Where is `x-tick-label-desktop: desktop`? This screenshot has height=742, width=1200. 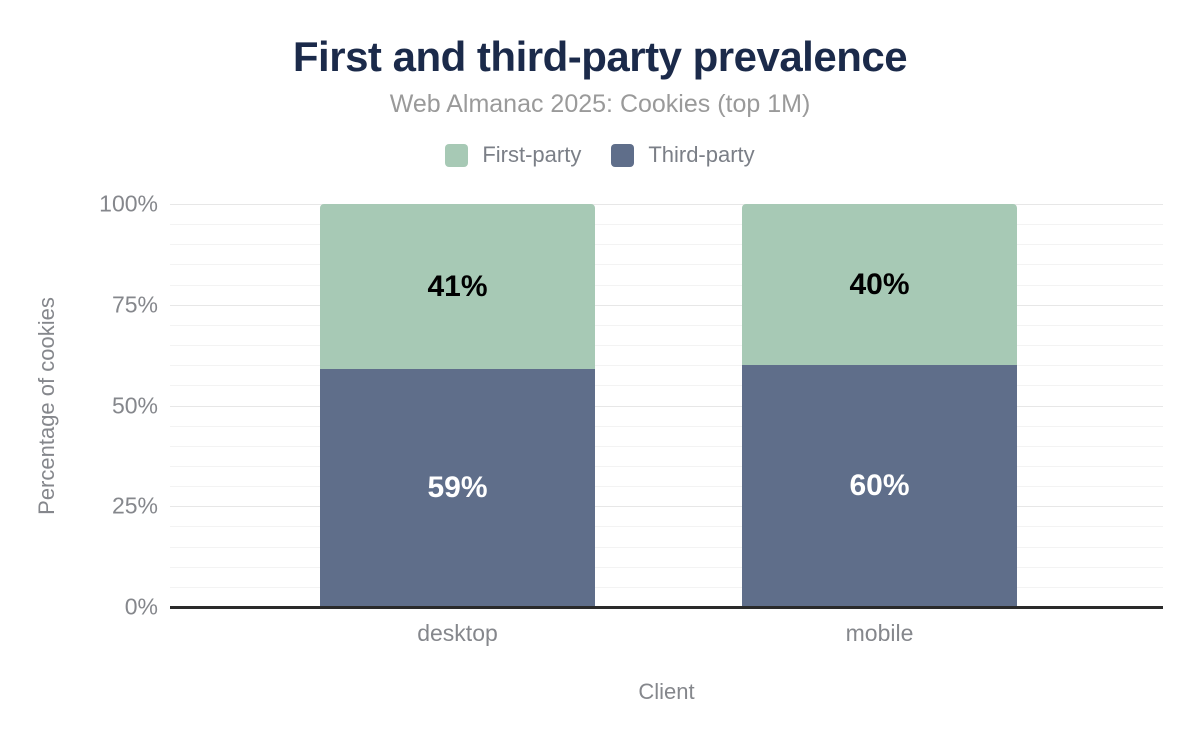 x-tick-label-desktop: desktop is located at coordinates (457, 633).